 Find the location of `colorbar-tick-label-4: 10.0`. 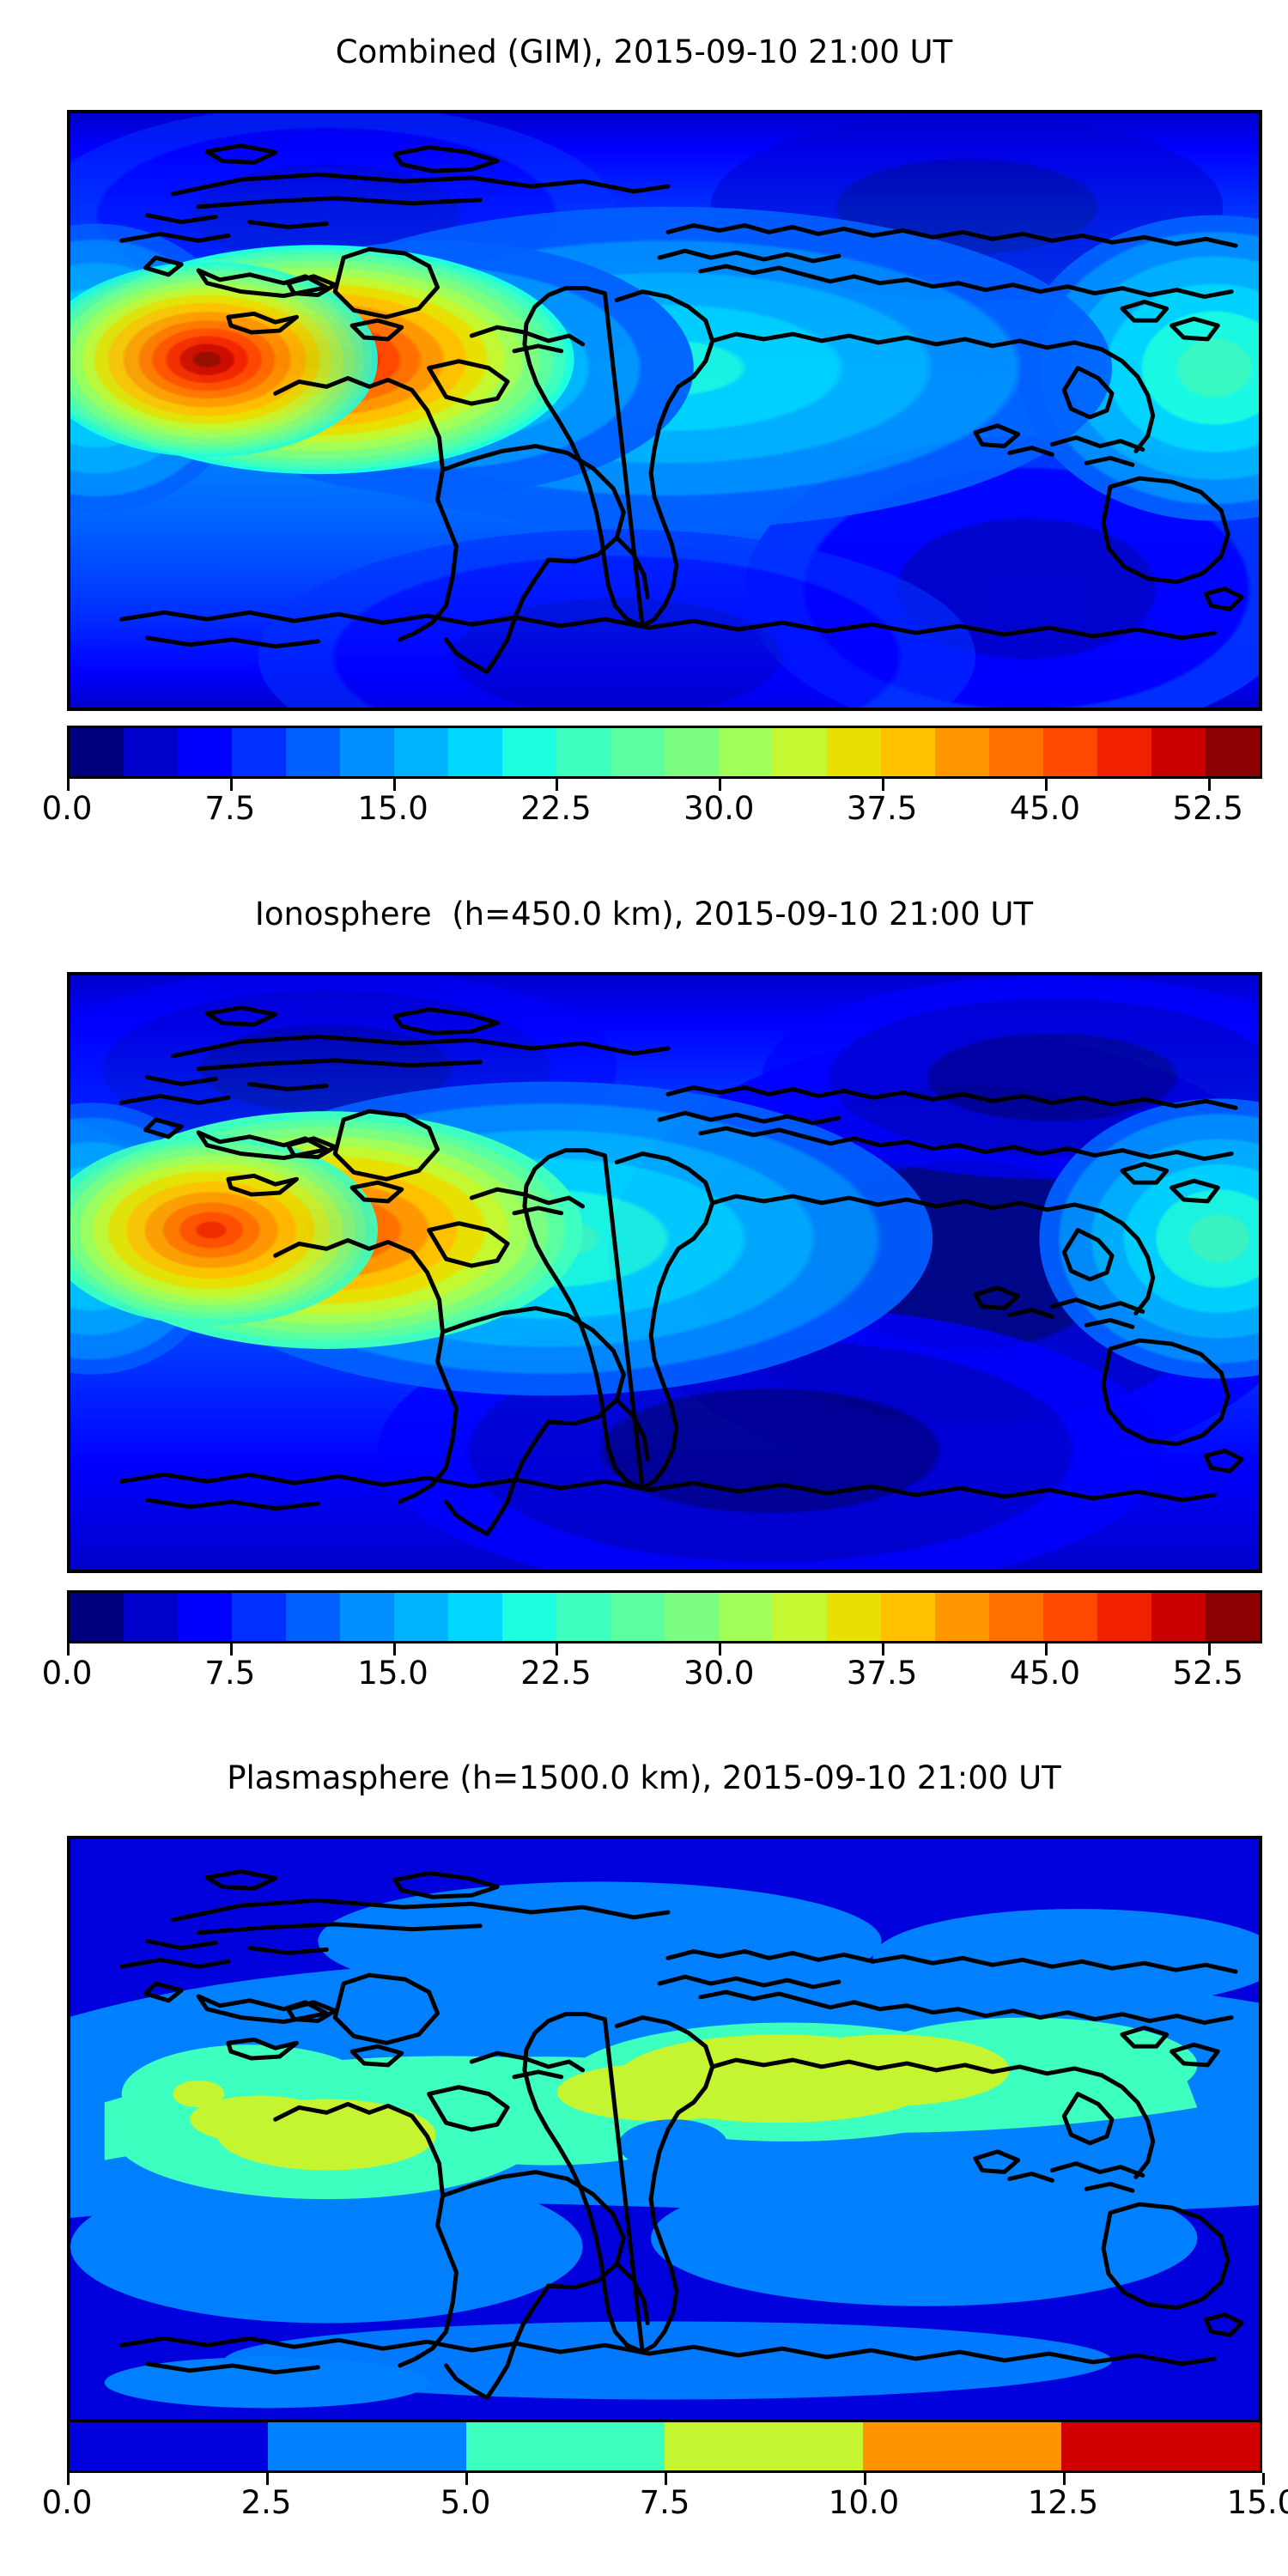

colorbar-tick-label-4: 10.0 is located at coordinates (864, 2502).